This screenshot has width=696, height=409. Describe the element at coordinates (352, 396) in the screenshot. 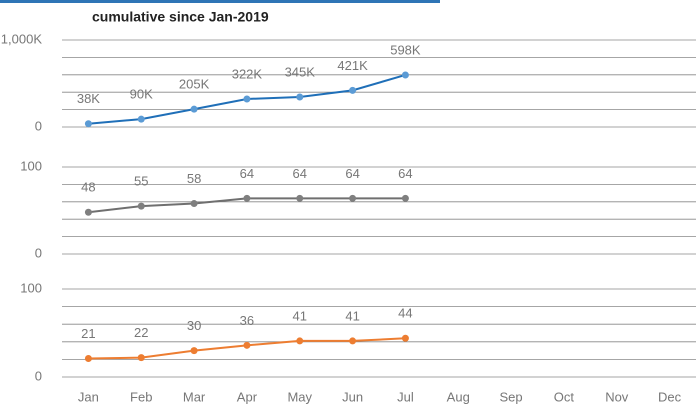

I see `x-tick-label: Jun` at that location.